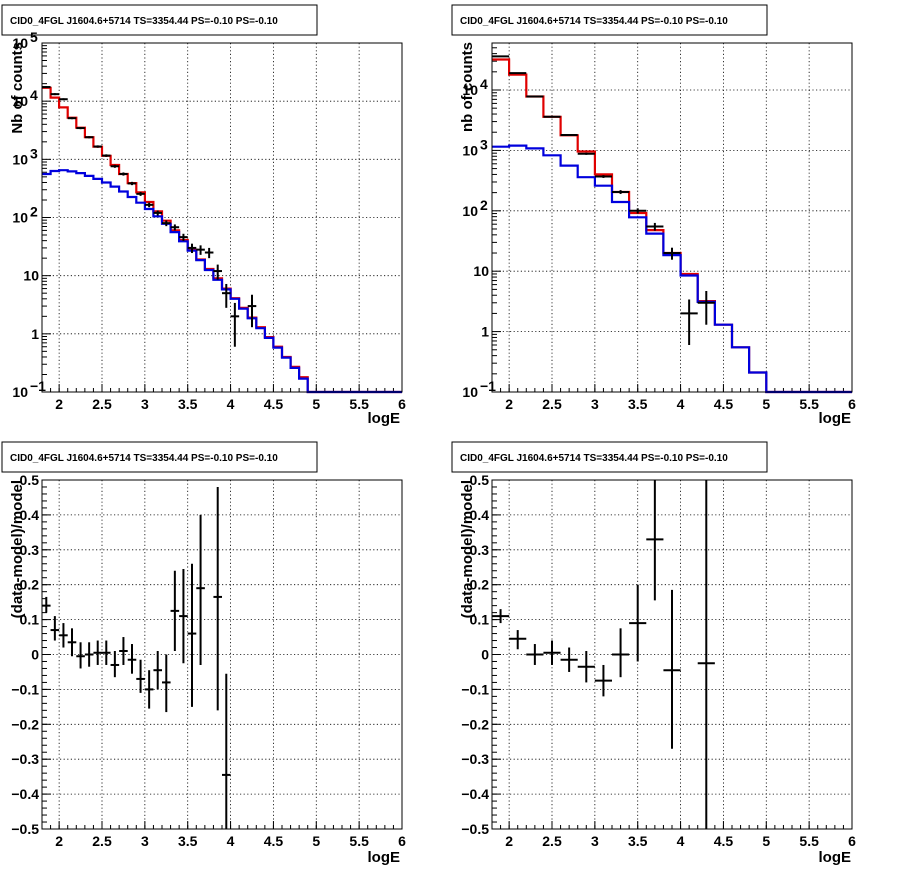 This screenshot has width=898, height=875. What do you see at coordinates (467, 549) in the screenshot?
I see `y-axis-label: (data-model)/model` at bounding box center [467, 549].